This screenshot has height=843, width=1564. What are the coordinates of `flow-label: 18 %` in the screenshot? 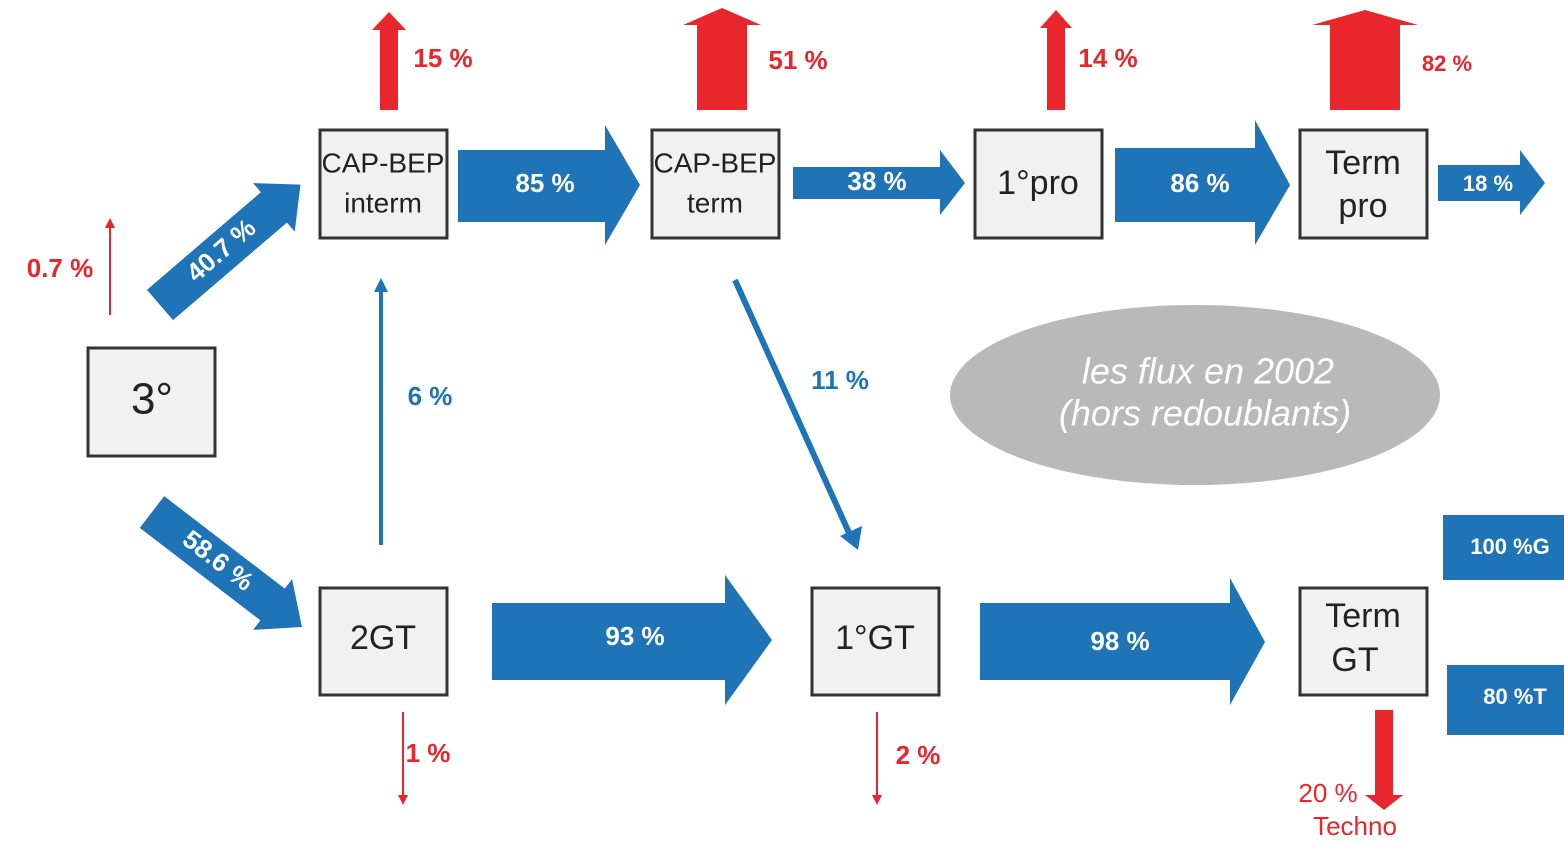 It's located at (1488, 183).